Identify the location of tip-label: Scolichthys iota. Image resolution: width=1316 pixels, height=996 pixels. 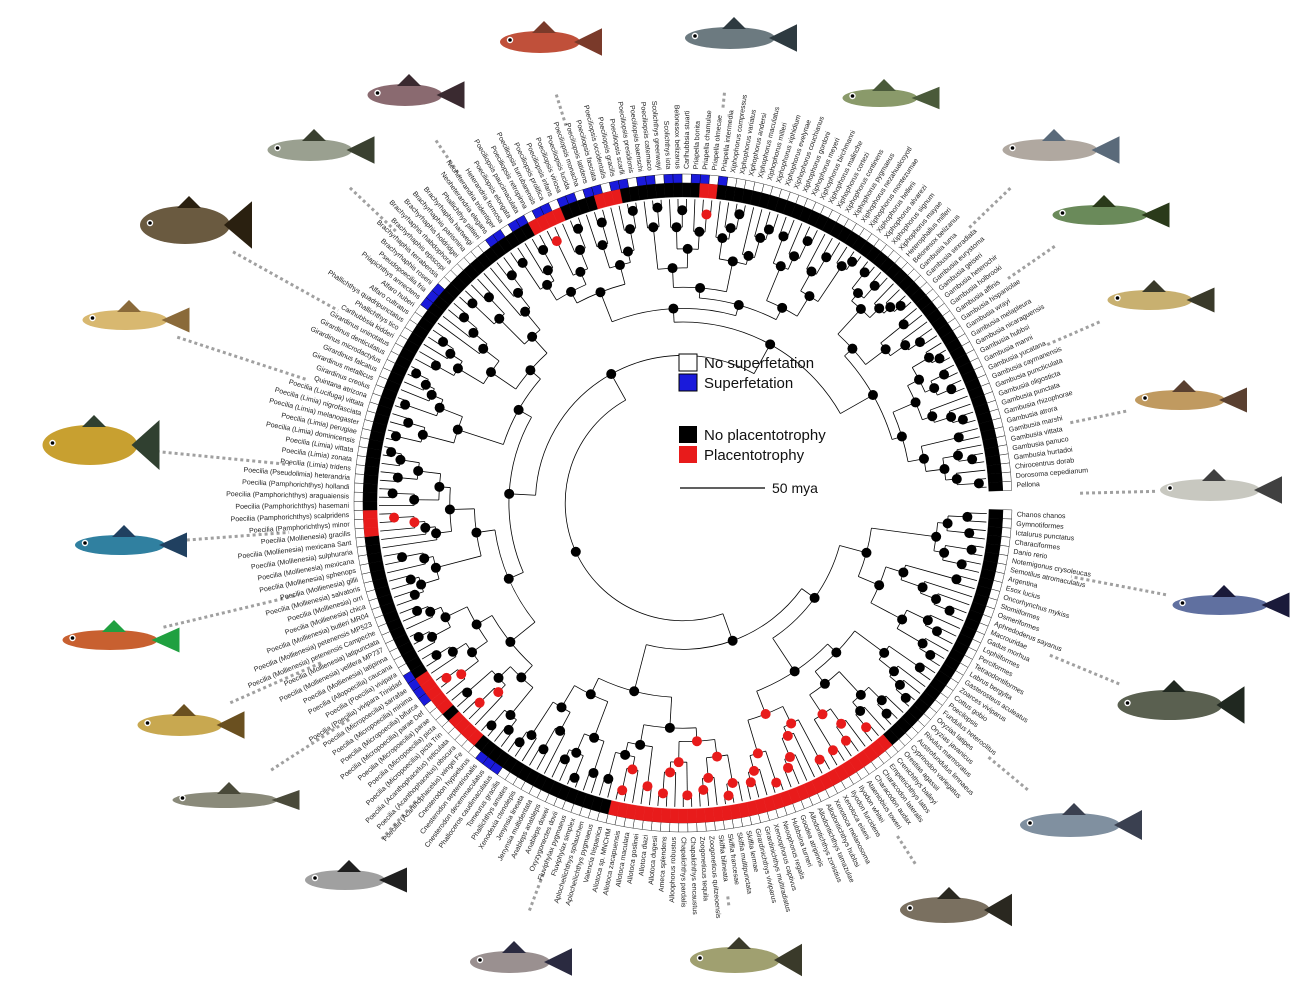
(666, 145).